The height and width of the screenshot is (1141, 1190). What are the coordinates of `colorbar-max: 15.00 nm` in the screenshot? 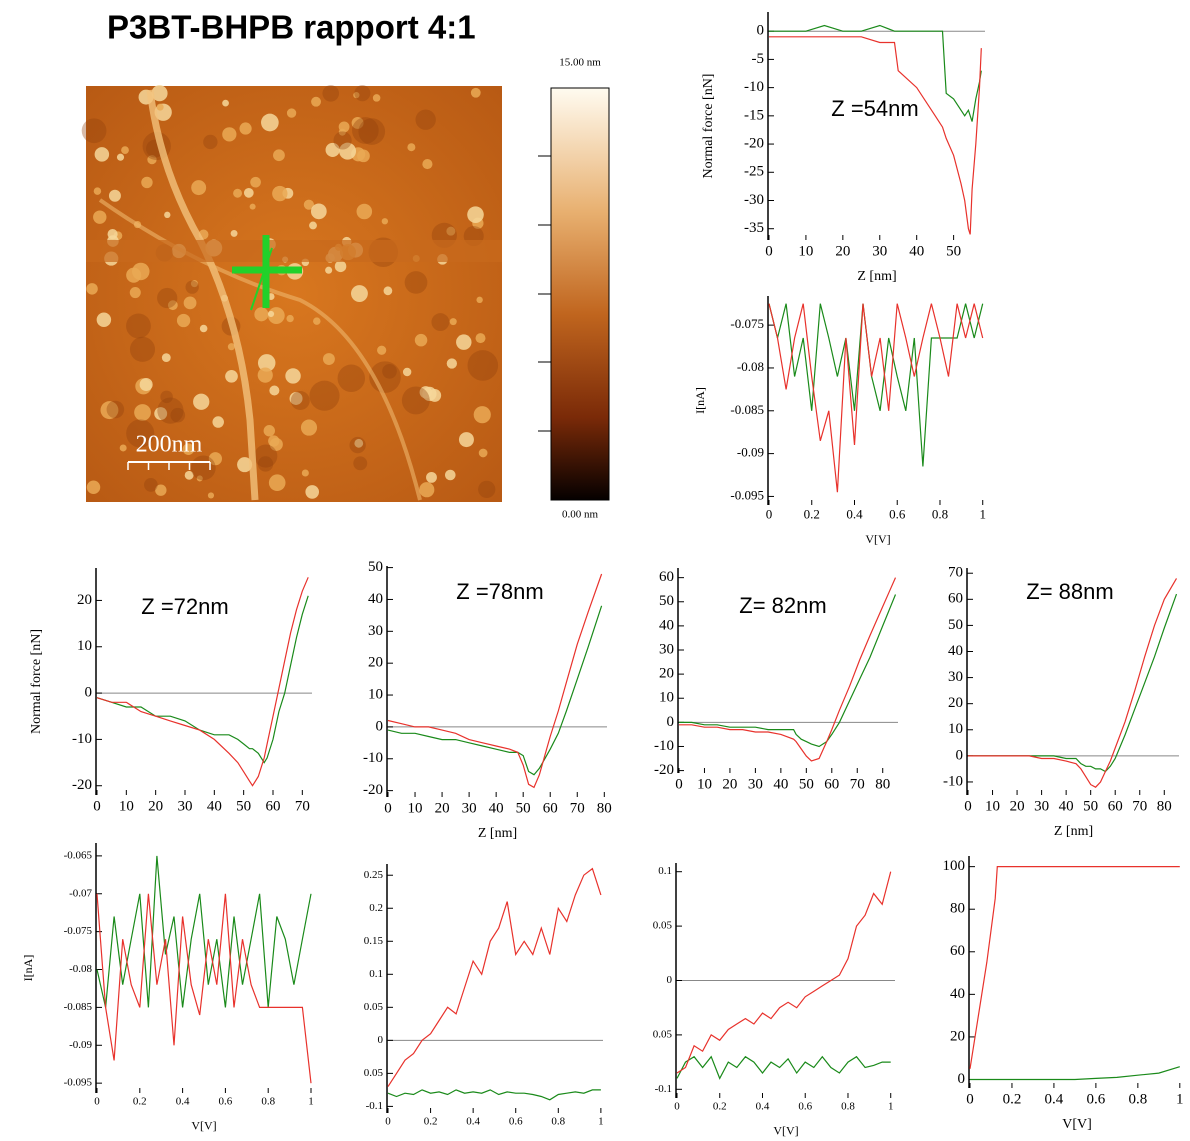 It's located at (580, 63).